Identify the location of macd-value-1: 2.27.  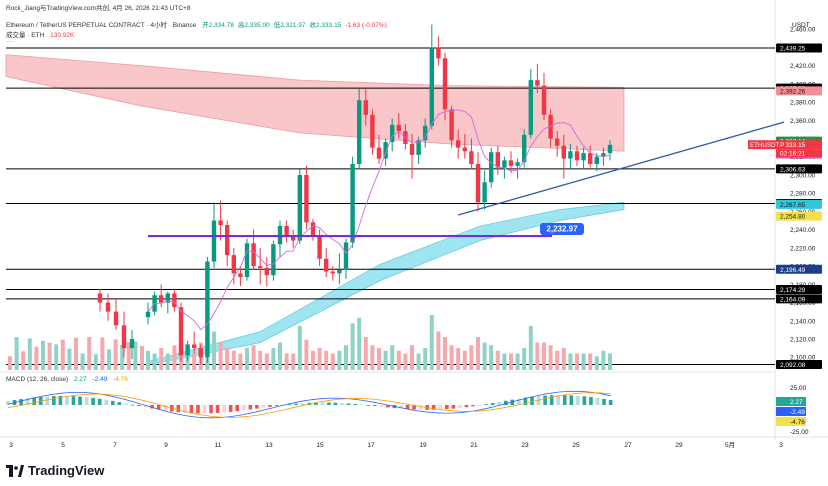
(80, 379).